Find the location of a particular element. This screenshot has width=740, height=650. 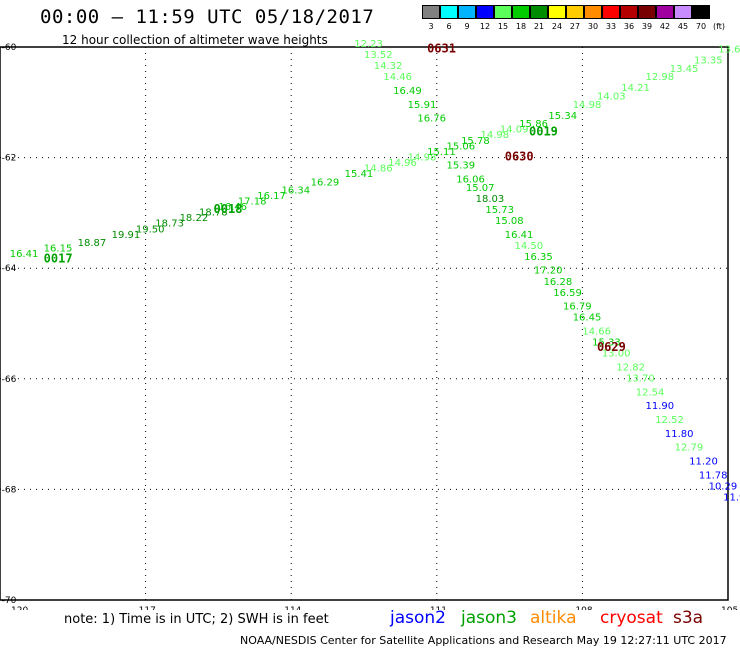

swh-value-label: 15.33 is located at coordinates (606, 343).